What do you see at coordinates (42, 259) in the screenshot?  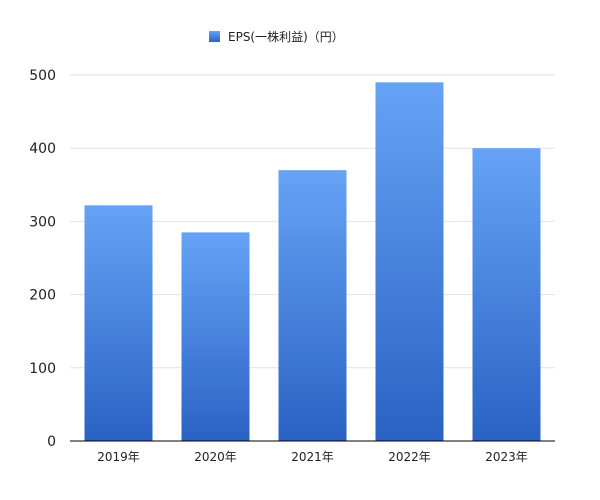 I see `y-axis-tick-labels: 0 100 200 300 400 500` at bounding box center [42, 259].